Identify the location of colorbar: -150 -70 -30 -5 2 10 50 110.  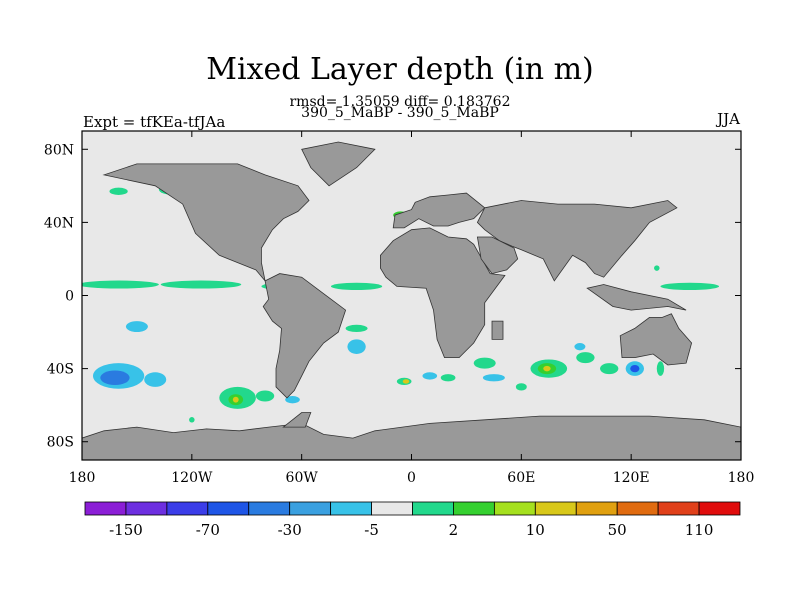
(412, 520).